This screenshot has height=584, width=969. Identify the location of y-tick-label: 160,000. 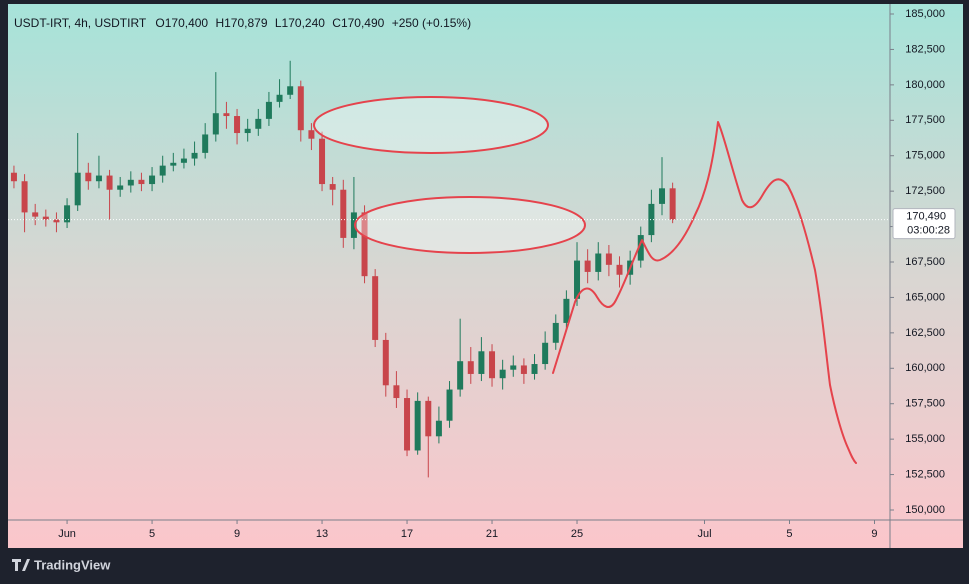
(925, 368).